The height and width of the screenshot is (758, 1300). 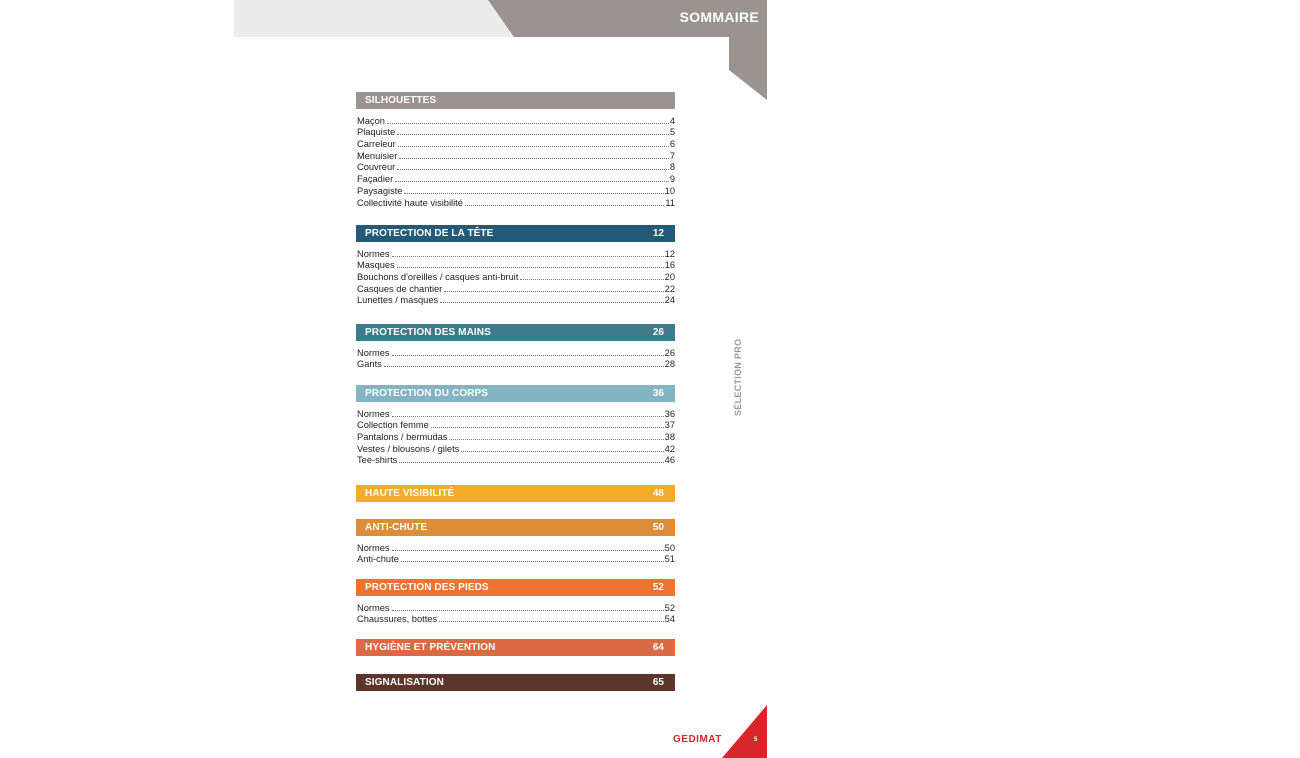 I want to click on toc-entry: Tee-shirts 46, so click(x=516, y=461).